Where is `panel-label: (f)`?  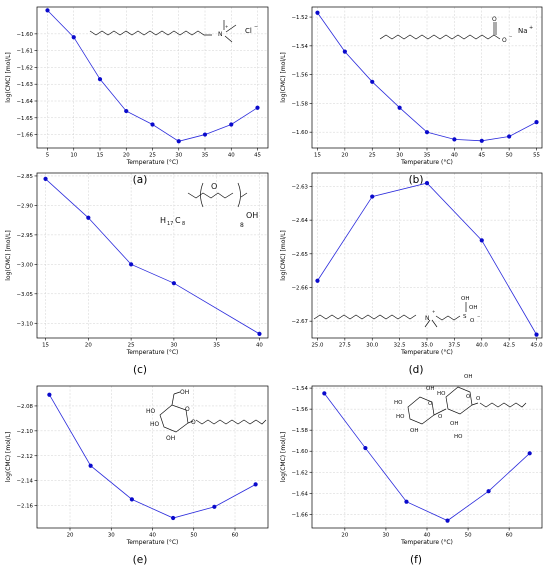
panel-label: (f) is located at coordinates (416, 560).